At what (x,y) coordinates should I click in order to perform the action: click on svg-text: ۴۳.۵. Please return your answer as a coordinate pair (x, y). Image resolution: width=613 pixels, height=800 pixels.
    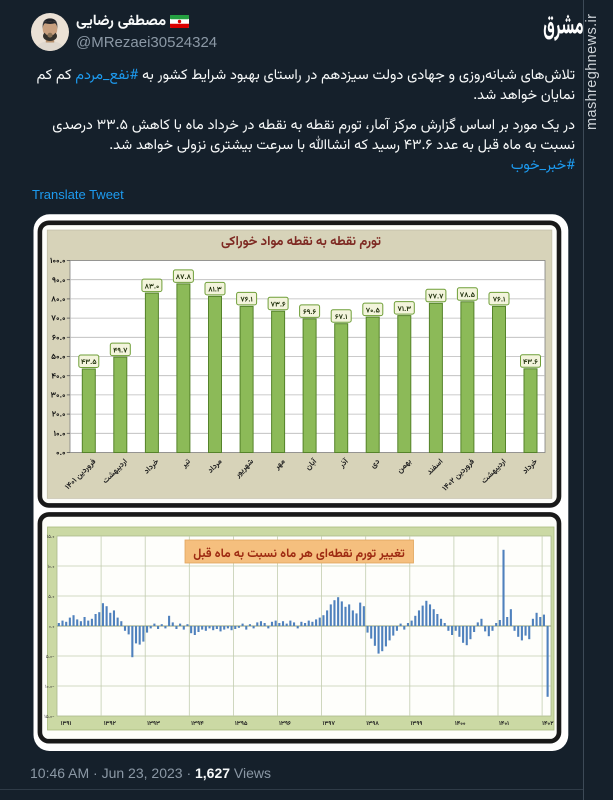
    Looking at the image, I should click on (89, 362).